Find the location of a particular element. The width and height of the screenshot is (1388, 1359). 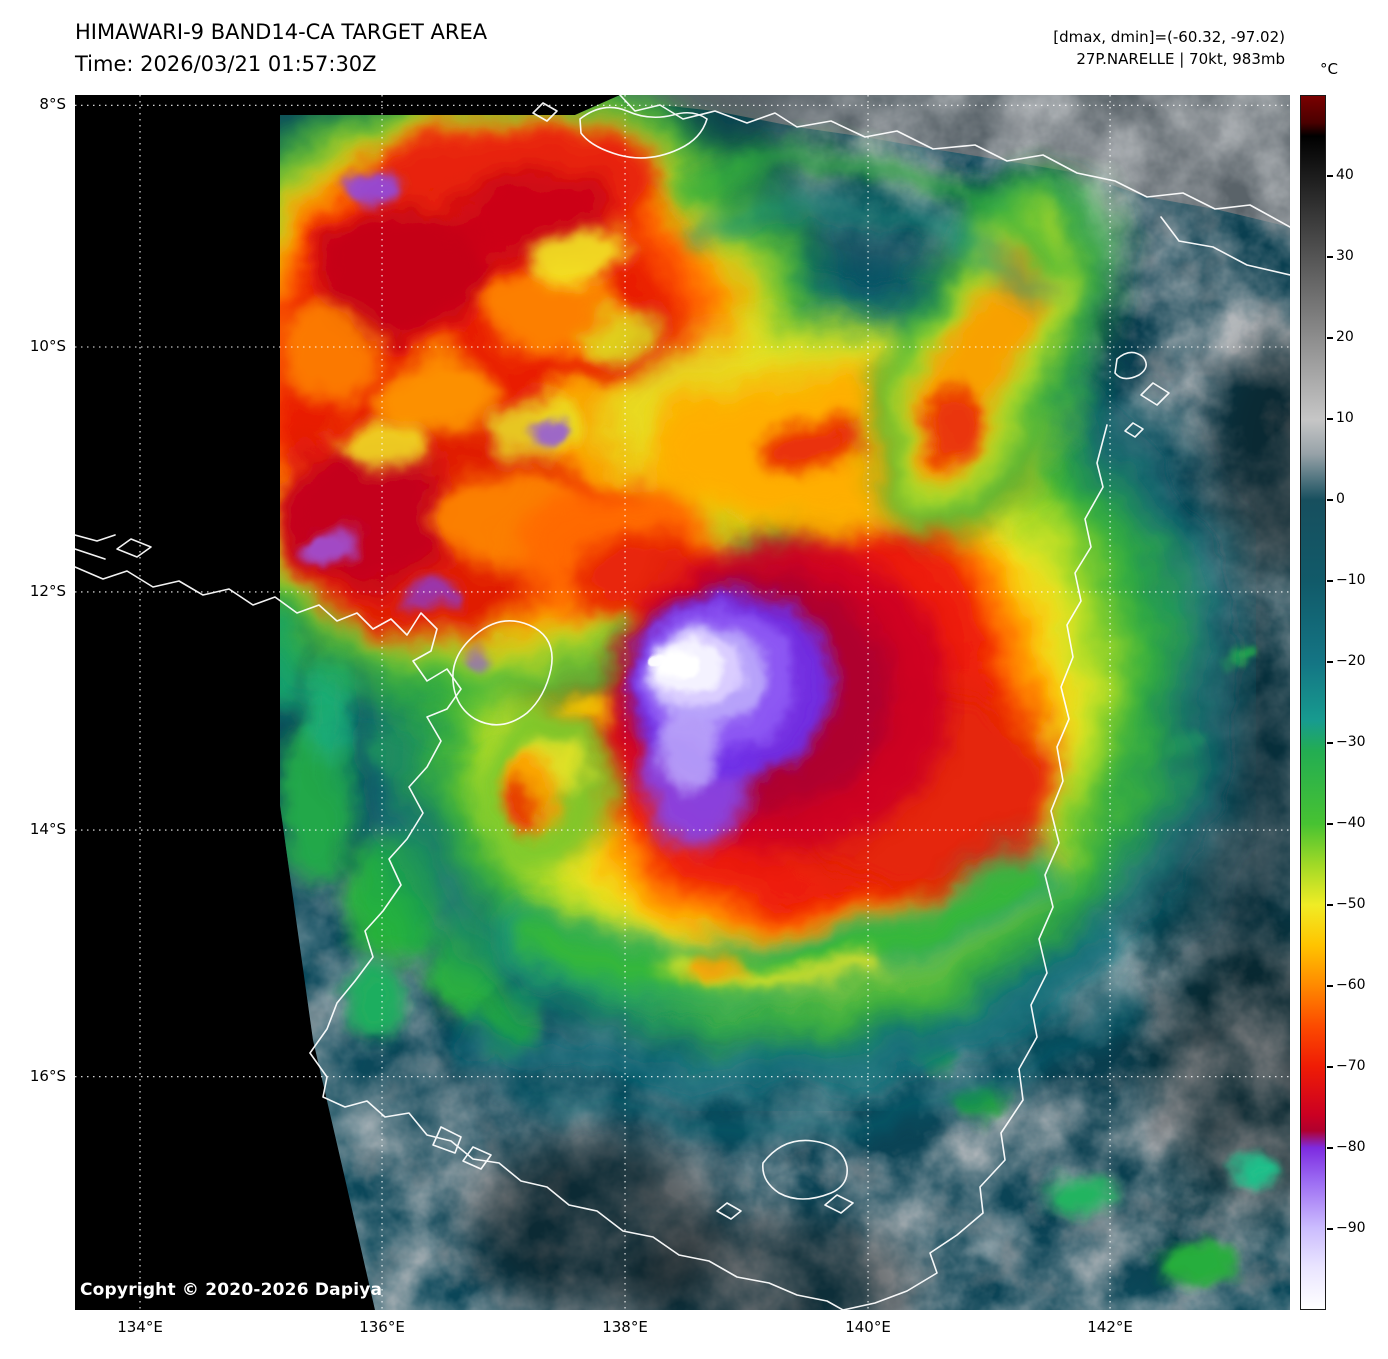

lon-tick-label: 140°E is located at coordinates (868, 1327).